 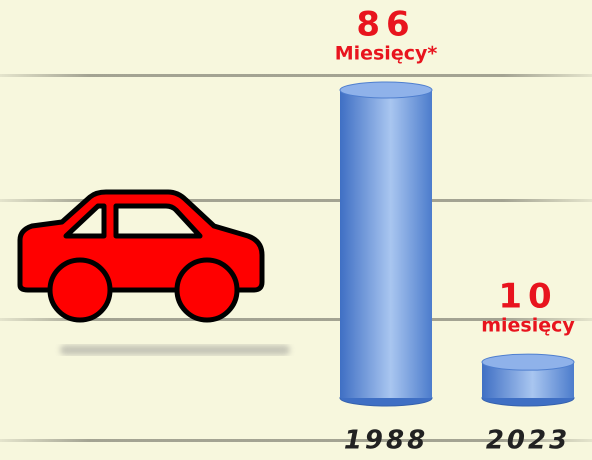 I want to click on x-tick-label: 2023, so click(x=528, y=441).